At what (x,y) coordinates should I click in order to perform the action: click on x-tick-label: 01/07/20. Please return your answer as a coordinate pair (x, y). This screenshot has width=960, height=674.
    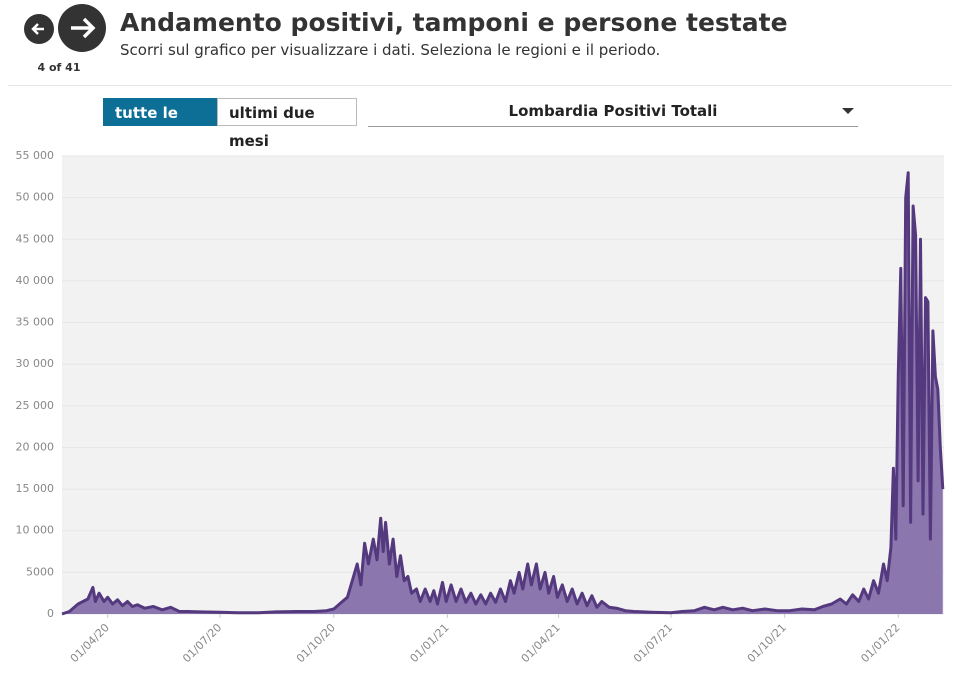
    Looking at the image, I should click on (202, 643).